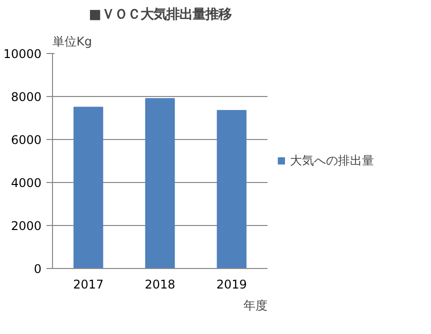  What do you see at coordinates (88, 285) in the screenshot?
I see `x-tick-label: 2017` at bounding box center [88, 285].